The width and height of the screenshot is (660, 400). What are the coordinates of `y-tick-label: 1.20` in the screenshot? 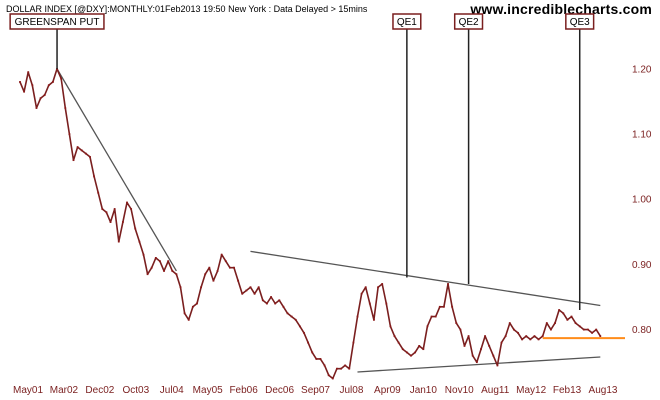 It's located at (642, 69).